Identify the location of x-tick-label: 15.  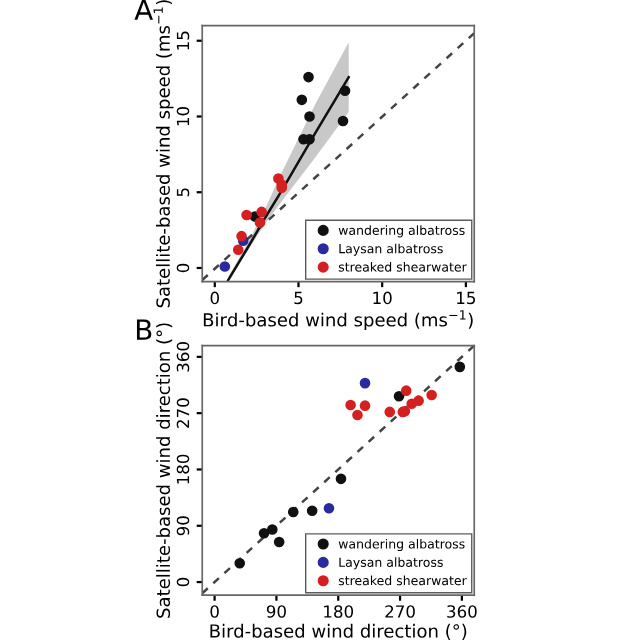
(466, 298).